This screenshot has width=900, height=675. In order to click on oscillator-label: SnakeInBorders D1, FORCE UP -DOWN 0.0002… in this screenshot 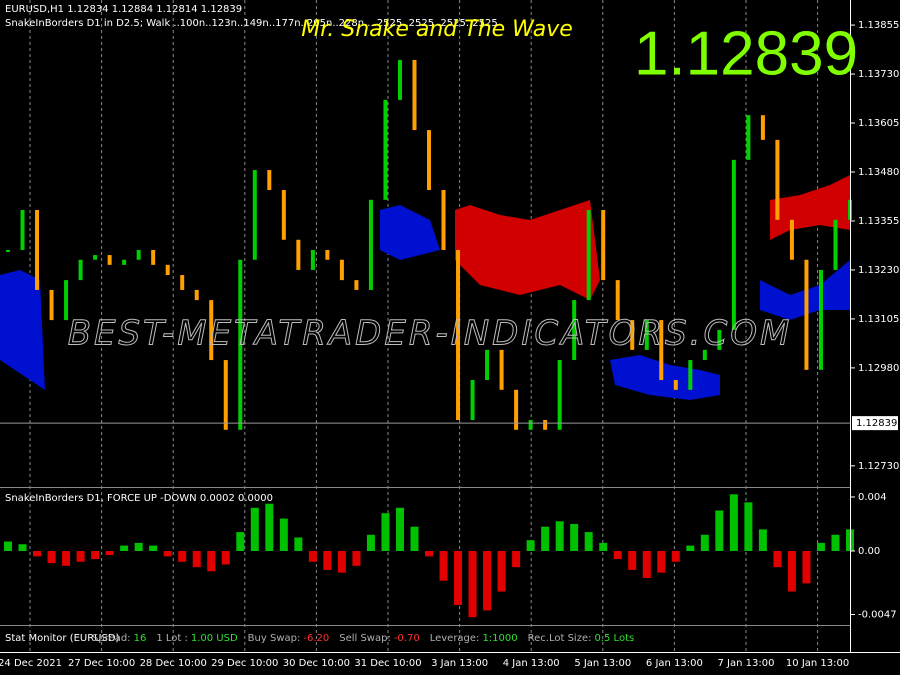, I will do `click(139, 498)`.